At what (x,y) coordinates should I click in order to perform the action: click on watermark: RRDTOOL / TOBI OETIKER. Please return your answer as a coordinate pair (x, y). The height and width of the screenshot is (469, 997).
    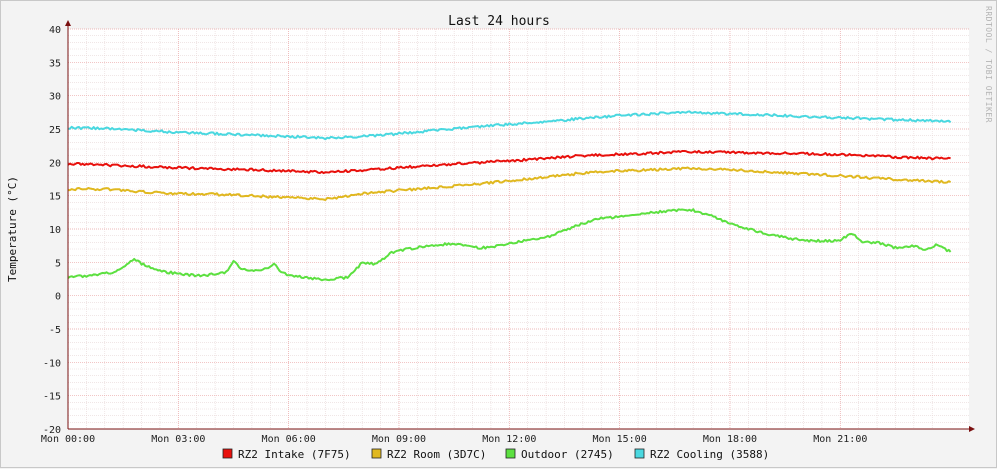
    Looking at the image, I should click on (988, 64).